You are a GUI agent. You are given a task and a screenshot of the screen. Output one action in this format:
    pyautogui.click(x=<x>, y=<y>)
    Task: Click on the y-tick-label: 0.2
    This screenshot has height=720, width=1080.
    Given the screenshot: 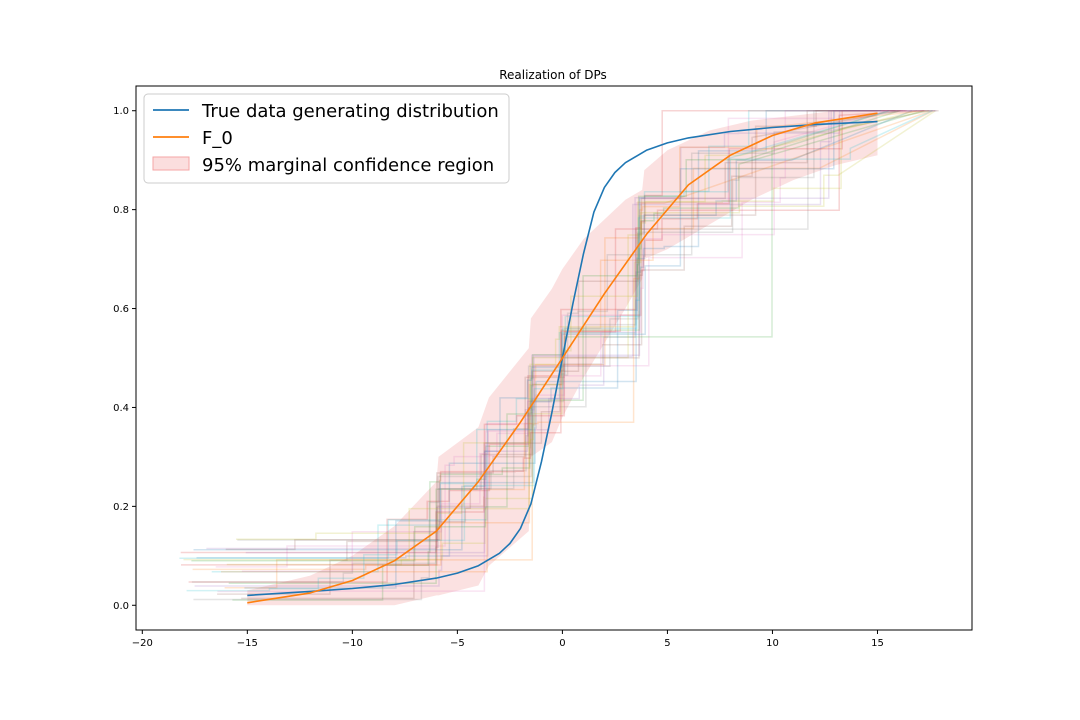 What is the action you would take?
    pyautogui.click(x=121, y=507)
    